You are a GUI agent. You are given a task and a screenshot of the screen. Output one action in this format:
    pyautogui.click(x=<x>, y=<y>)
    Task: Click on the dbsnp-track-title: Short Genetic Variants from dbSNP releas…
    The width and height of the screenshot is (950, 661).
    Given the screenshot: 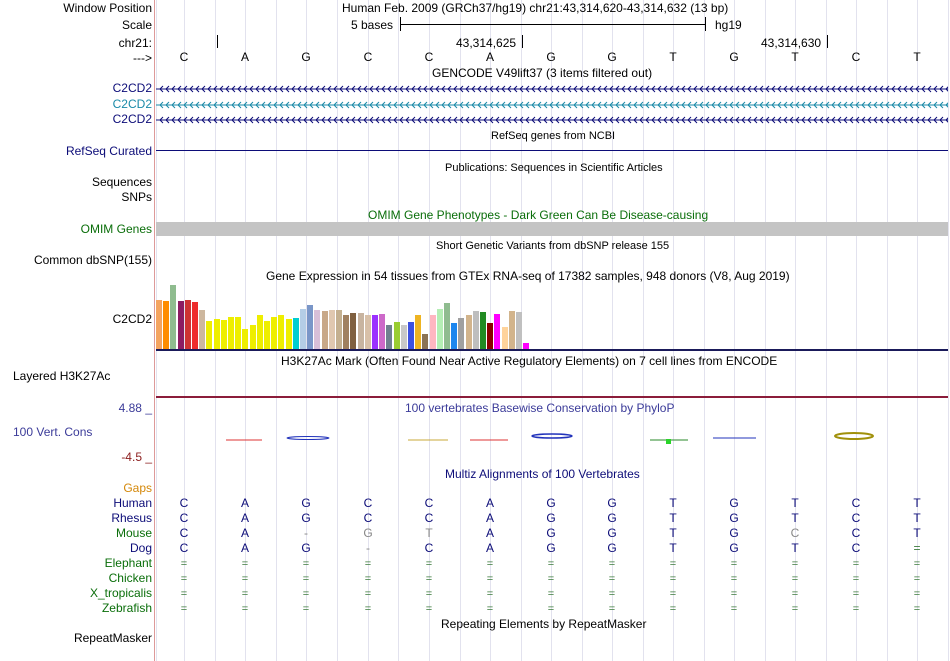 What is the action you would take?
    pyautogui.click(x=553, y=246)
    